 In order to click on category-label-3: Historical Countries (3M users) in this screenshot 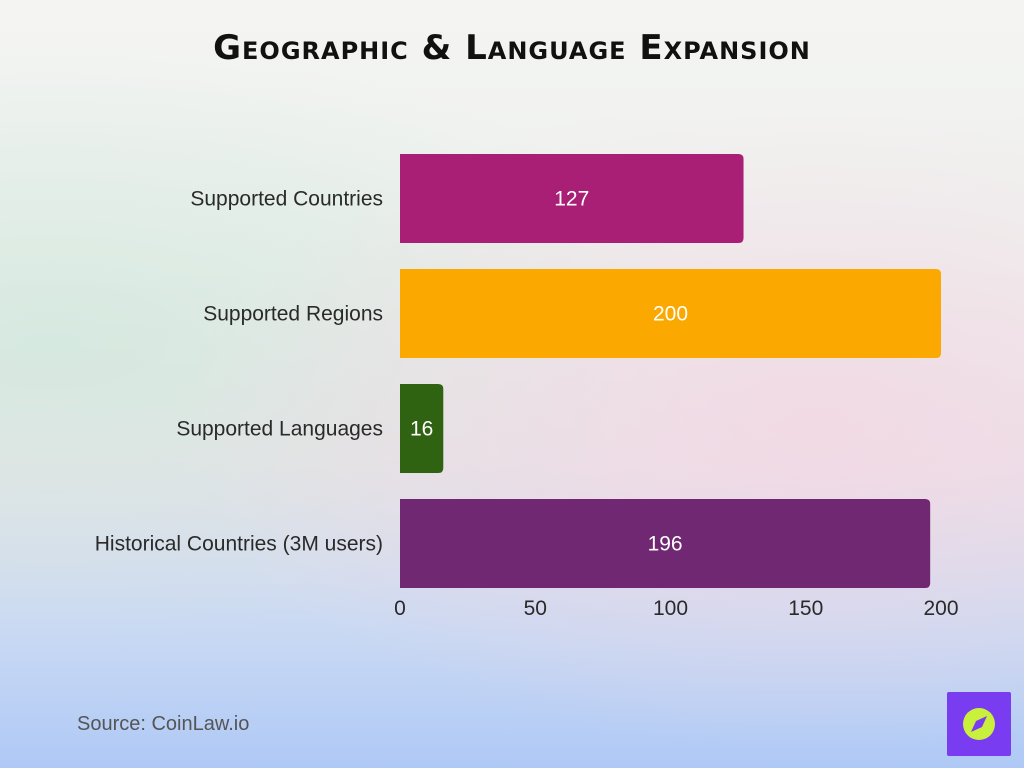, I will do `click(239, 544)`.